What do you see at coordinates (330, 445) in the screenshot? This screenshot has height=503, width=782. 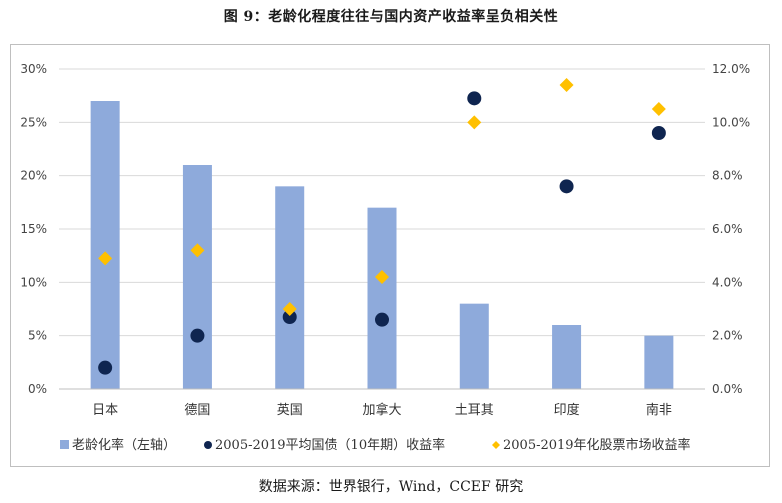 I see `legend-label-bond: 2005-2019平均国债（10年期）收益率` at bounding box center [330, 445].